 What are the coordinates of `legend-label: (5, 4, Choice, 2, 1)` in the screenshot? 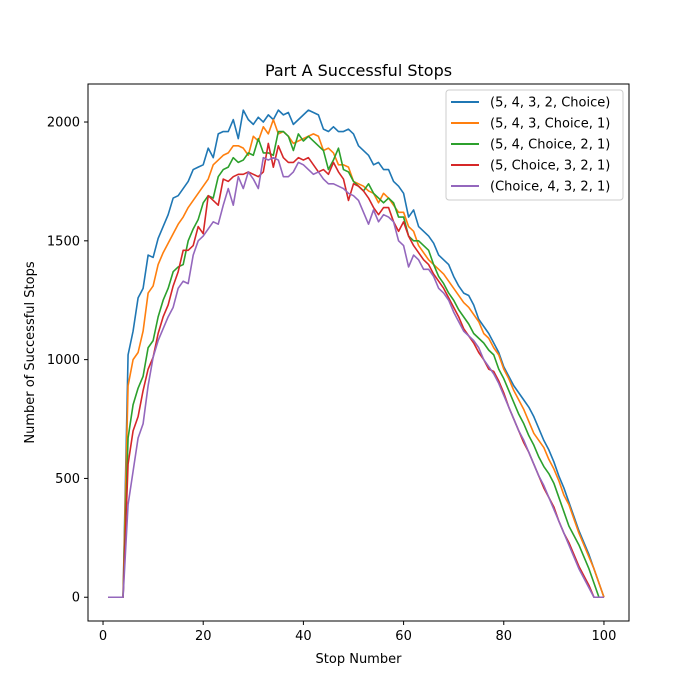 It's located at (550, 145).